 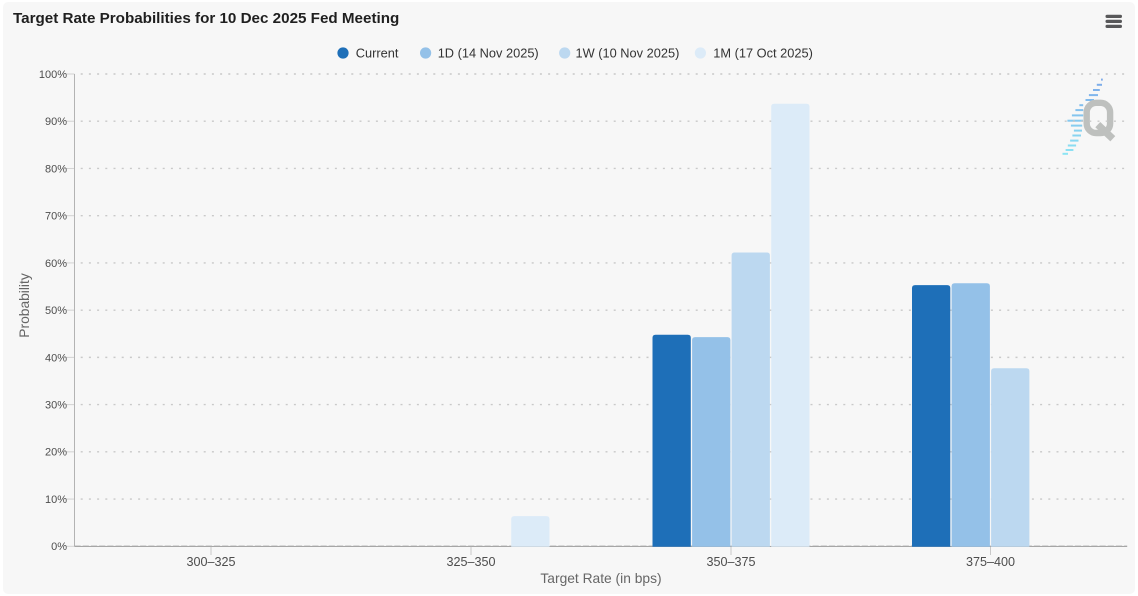 What do you see at coordinates (990, 562) in the screenshot?
I see `svg-text: 375–400` at bounding box center [990, 562].